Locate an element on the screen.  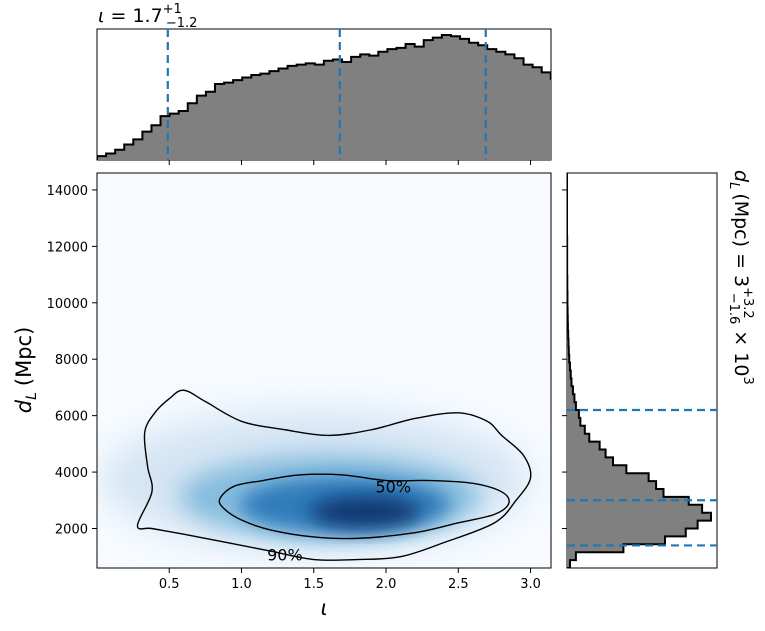
x-tick-label: 1.0 is located at coordinates (241, 584).